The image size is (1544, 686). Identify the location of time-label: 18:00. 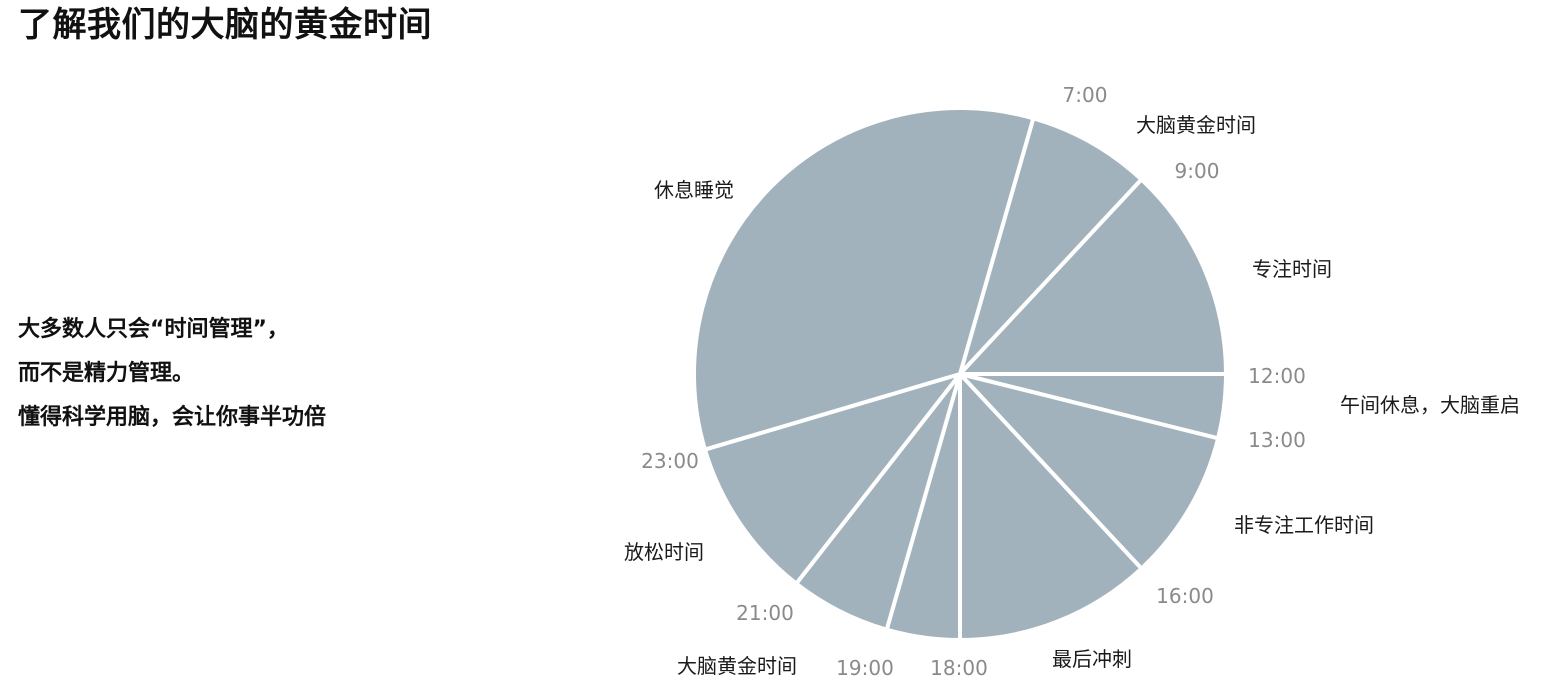
(959, 668).